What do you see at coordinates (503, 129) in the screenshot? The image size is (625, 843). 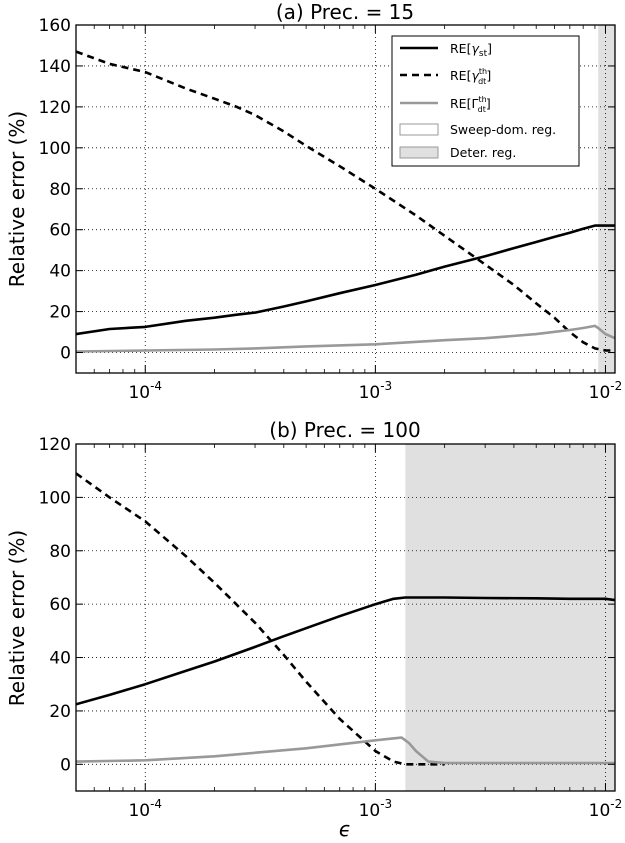 I see `legend-entry-sweep: Sweep-dom. reg.` at bounding box center [503, 129].